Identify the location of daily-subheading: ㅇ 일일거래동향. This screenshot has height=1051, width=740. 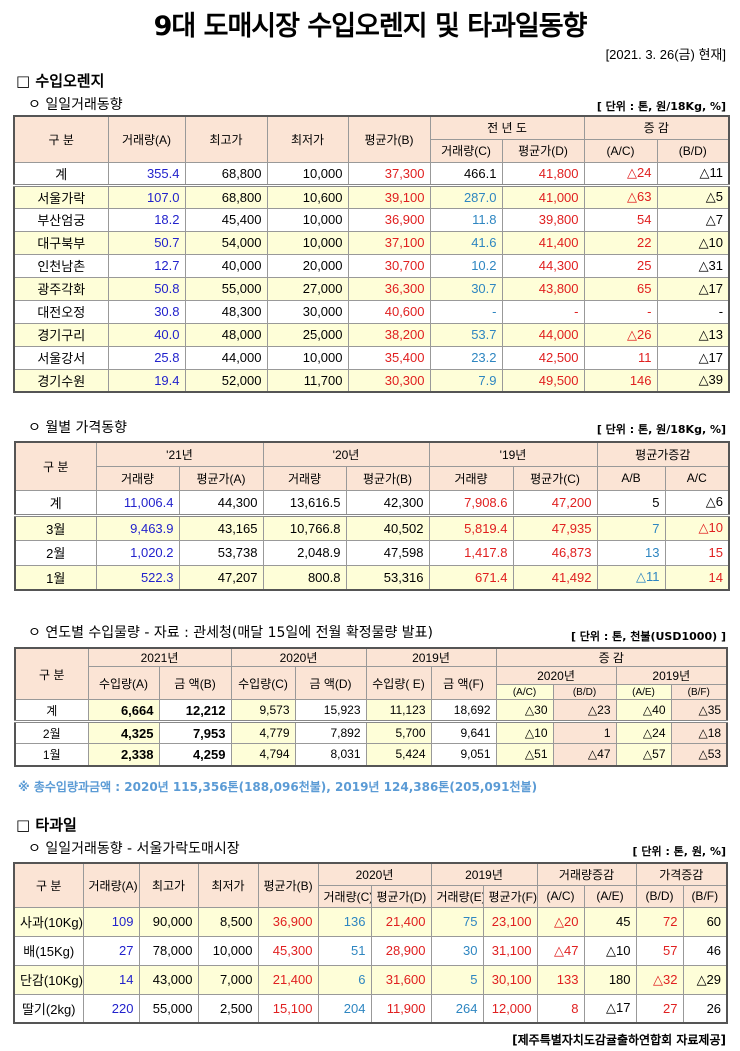
(75, 105).